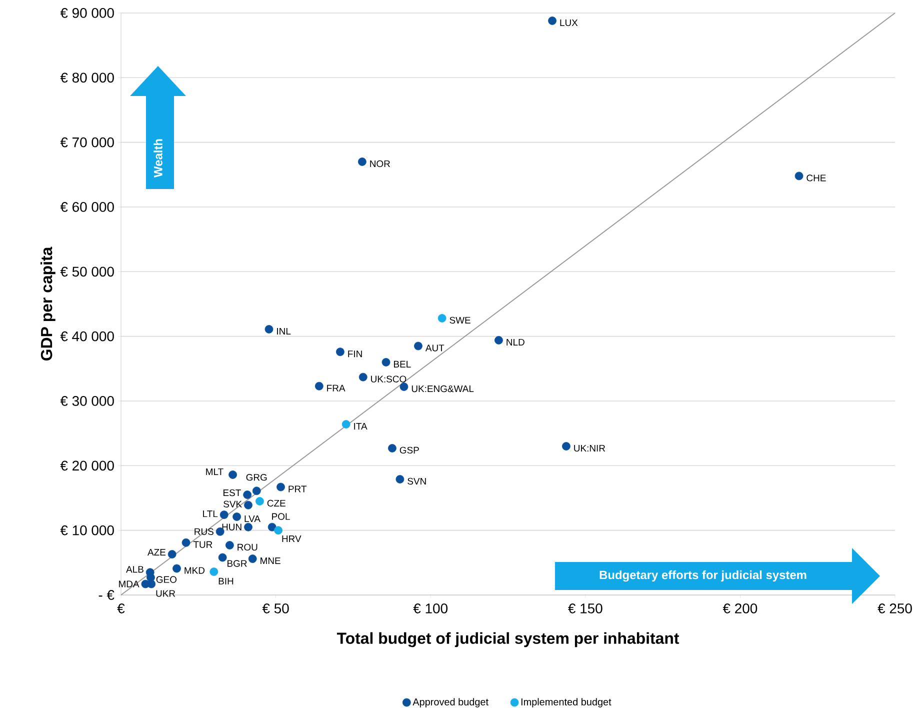 Image resolution: width=918 pixels, height=708 pixels. Describe the element at coordinates (87, 336) in the screenshot. I see `y-tick-label: € 40 000` at that location.